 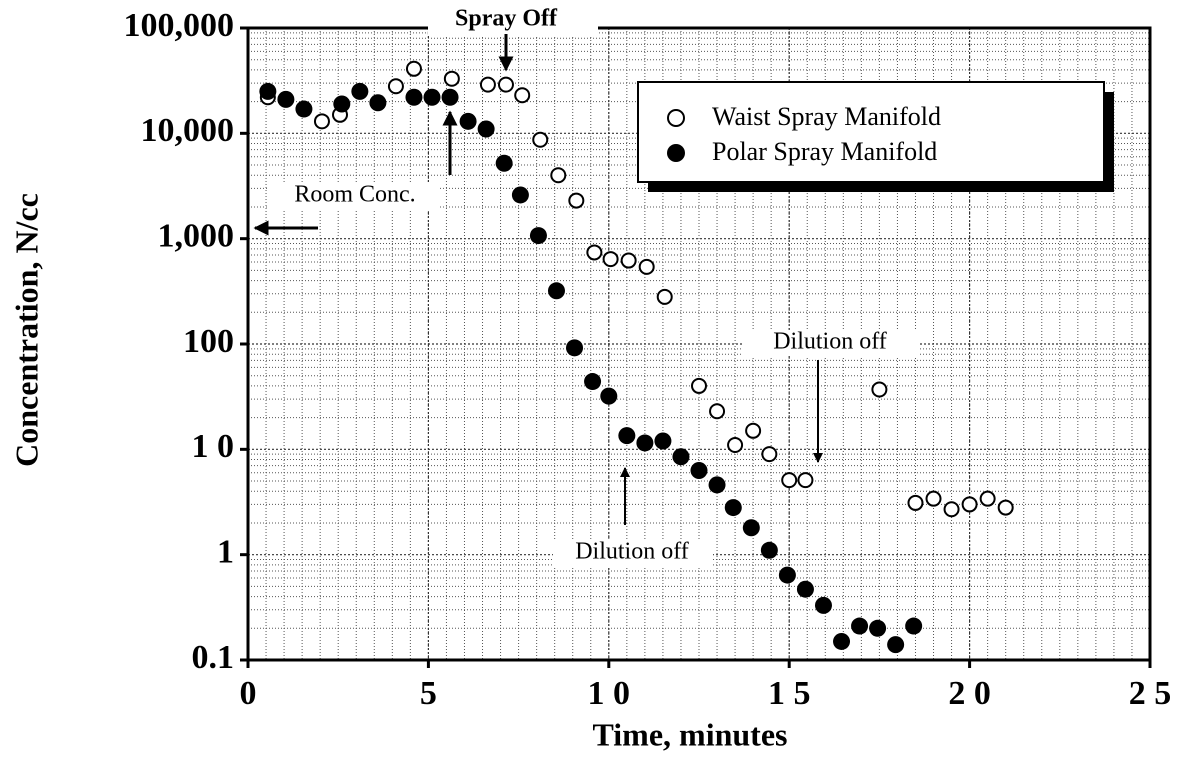 What do you see at coordinates (179, 25) in the screenshot?
I see `y-tick-label: 100,000` at bounding box center [179, 25].